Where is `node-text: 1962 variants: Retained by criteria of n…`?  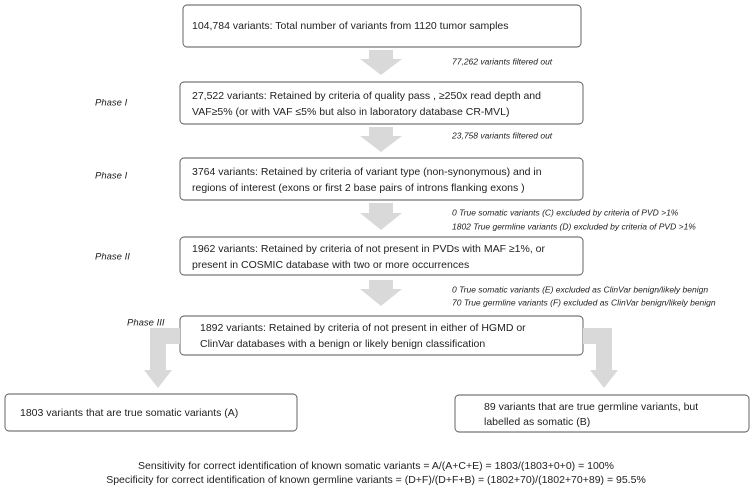
node-text: 1962 variants: Retained by criteria of n… is located at coordinates (369, 249).